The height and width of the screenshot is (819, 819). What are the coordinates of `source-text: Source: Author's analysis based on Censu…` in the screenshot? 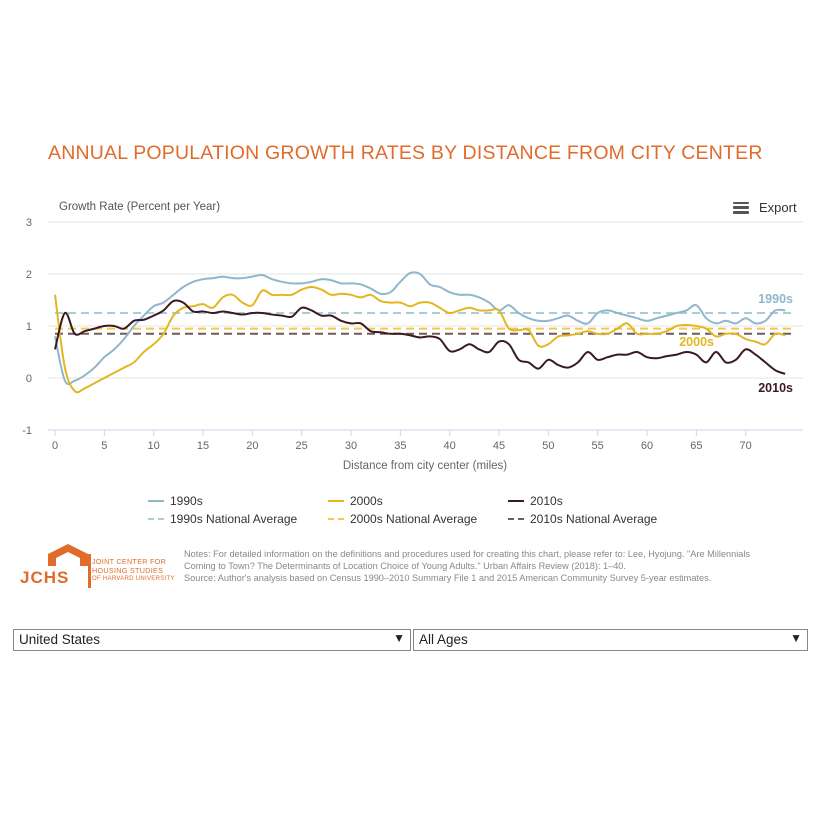 It's located at (448, 578).